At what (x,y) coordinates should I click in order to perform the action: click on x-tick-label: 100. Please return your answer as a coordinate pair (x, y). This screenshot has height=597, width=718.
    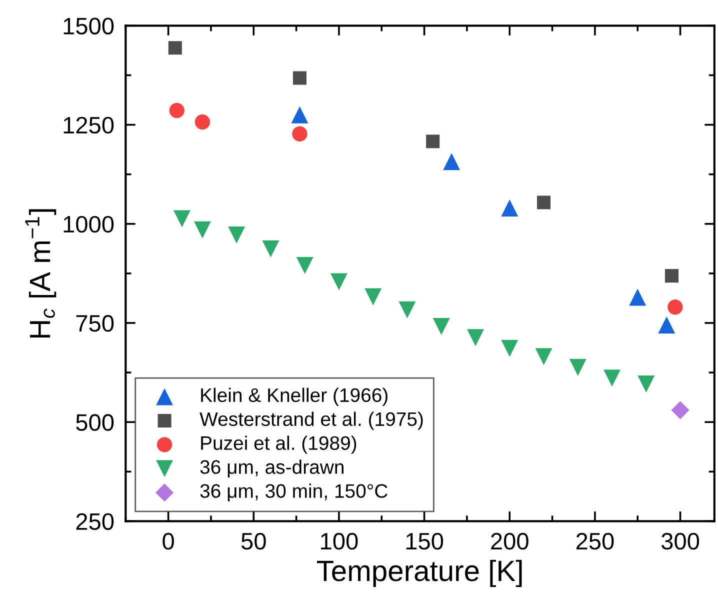
    Looking at the image, I should click on (339, 541).